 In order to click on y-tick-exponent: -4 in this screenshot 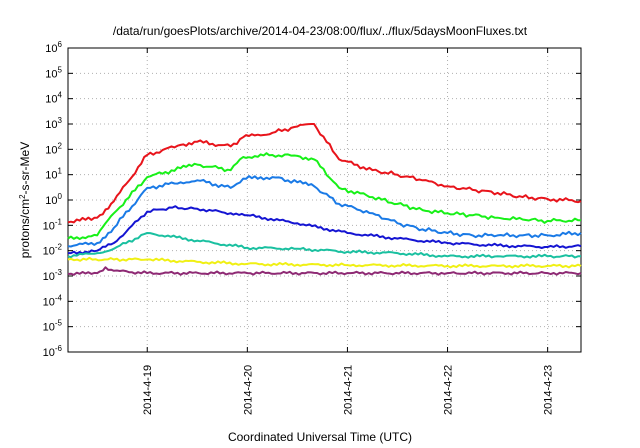, I will do `click(59, 297)`.